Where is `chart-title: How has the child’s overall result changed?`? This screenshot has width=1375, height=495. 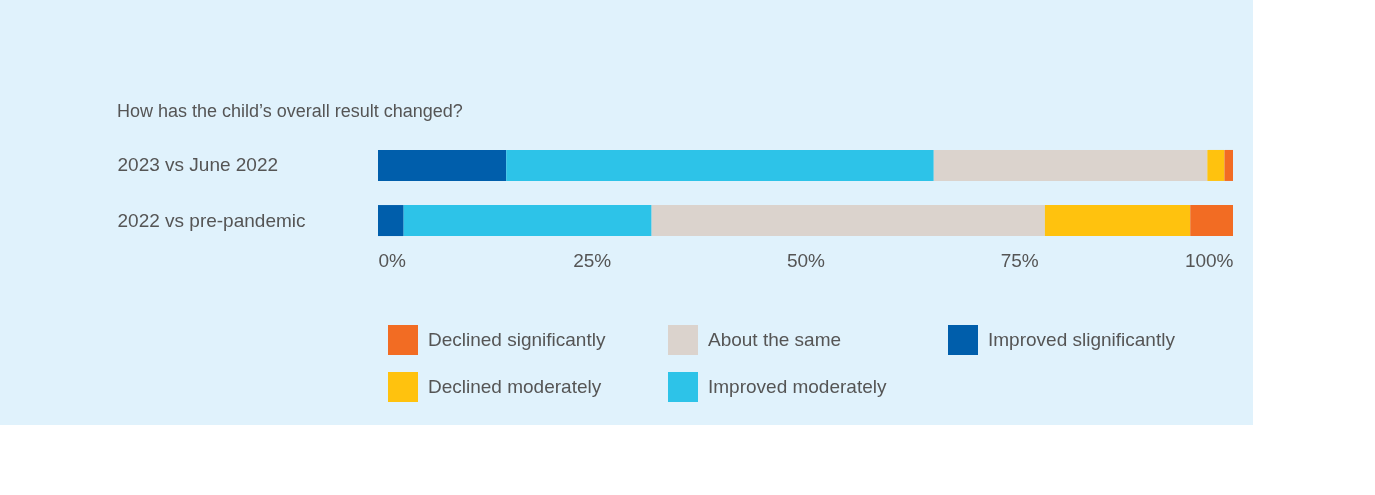 chart-title: How has the child’s overall result changed? is located at coordinates (290, 111).